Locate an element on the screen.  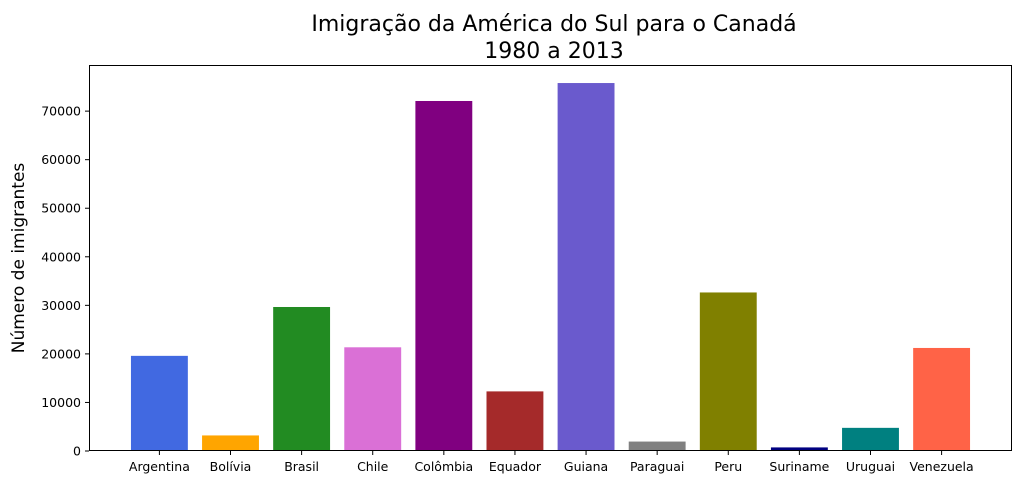
x-tick-label: Argentina is located at coordinates (159, 466).